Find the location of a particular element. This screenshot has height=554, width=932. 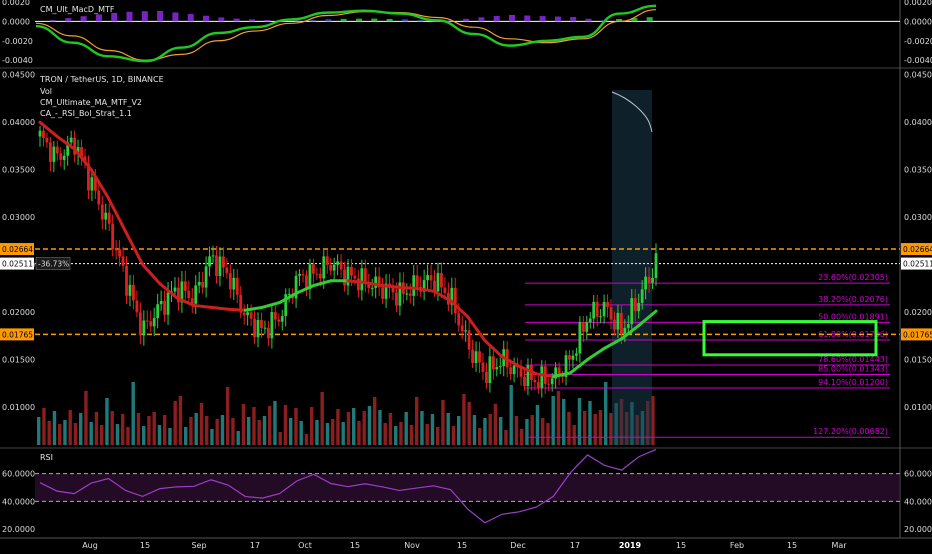

fib-level-label: 23.60%(0.02305) is located at coordinates (853, 277).